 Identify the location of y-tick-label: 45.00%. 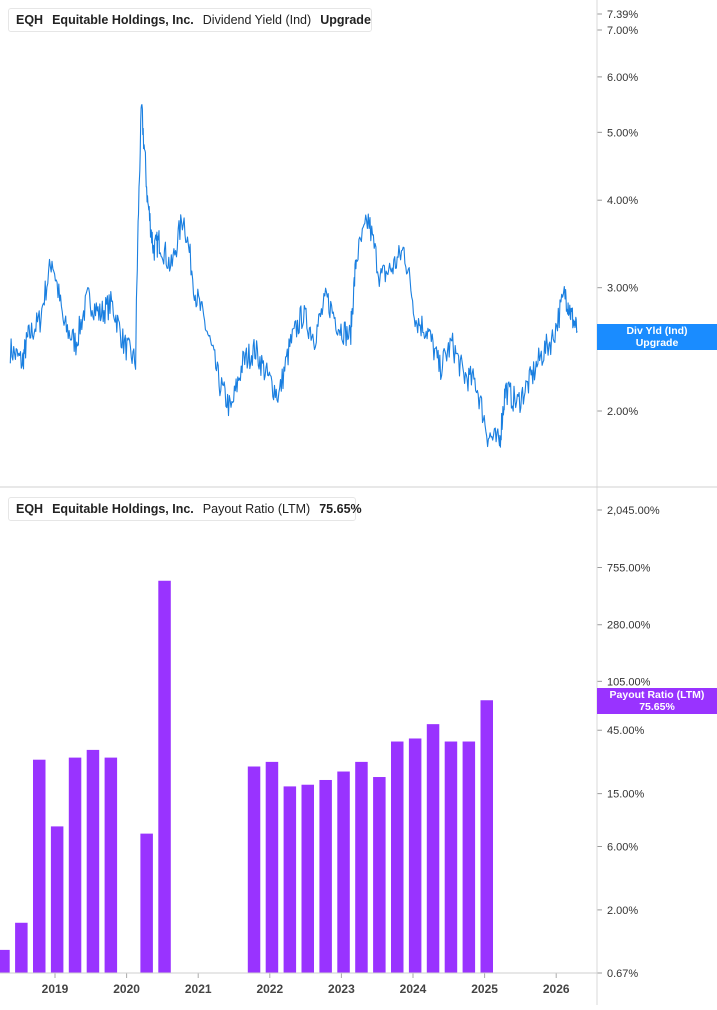
(626, 731).